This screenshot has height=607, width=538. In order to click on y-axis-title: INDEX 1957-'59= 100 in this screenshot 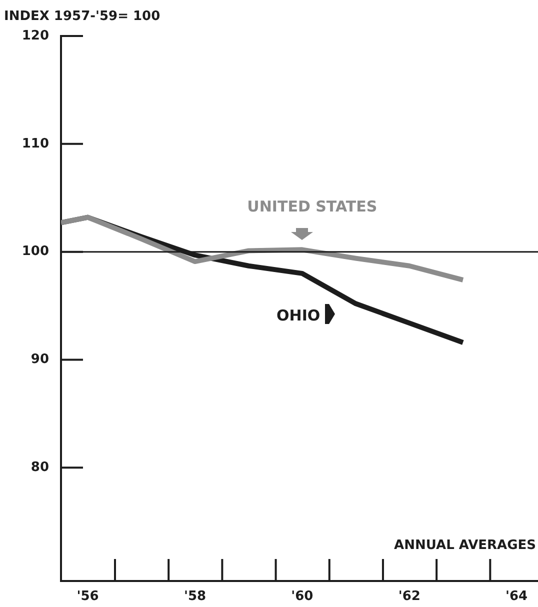, I will do `click(82, 16)`.